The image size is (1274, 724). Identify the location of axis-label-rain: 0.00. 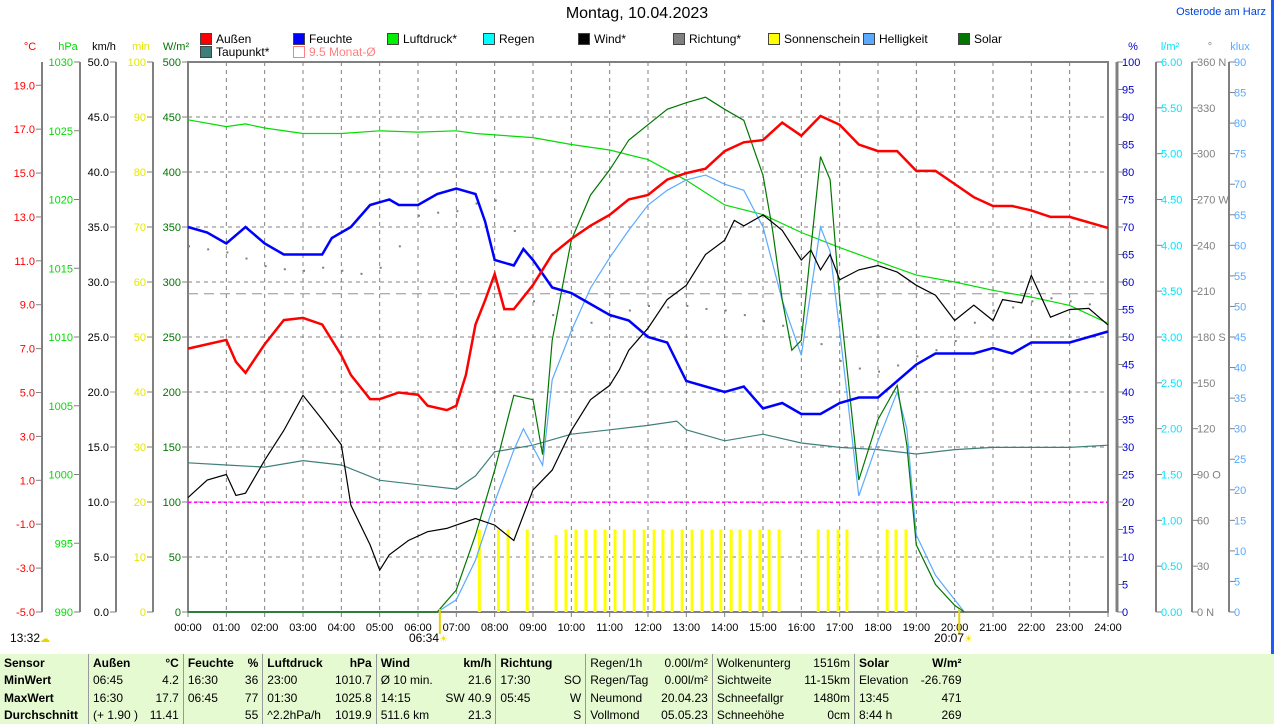
(1171, 613).